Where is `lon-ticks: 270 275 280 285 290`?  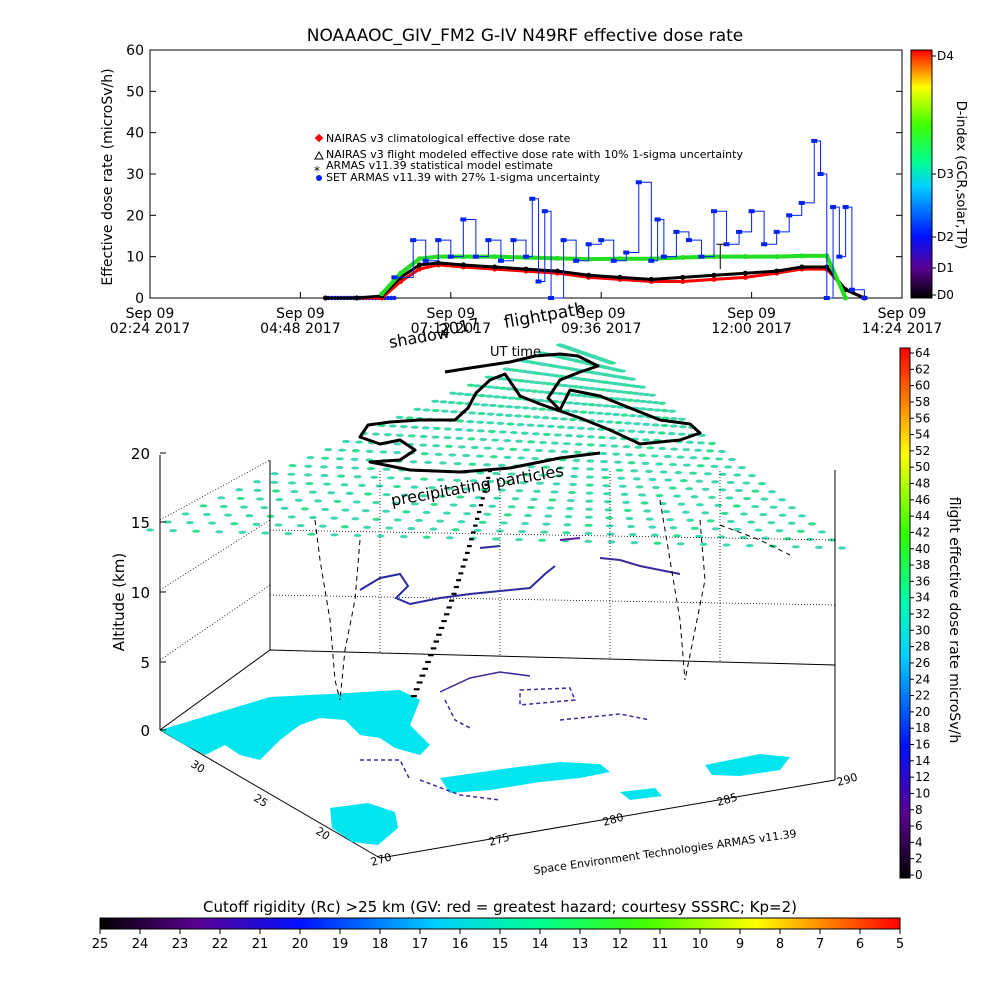 lon-ticks: 270 275 280 285 290 is located at coordinates (614, 820).